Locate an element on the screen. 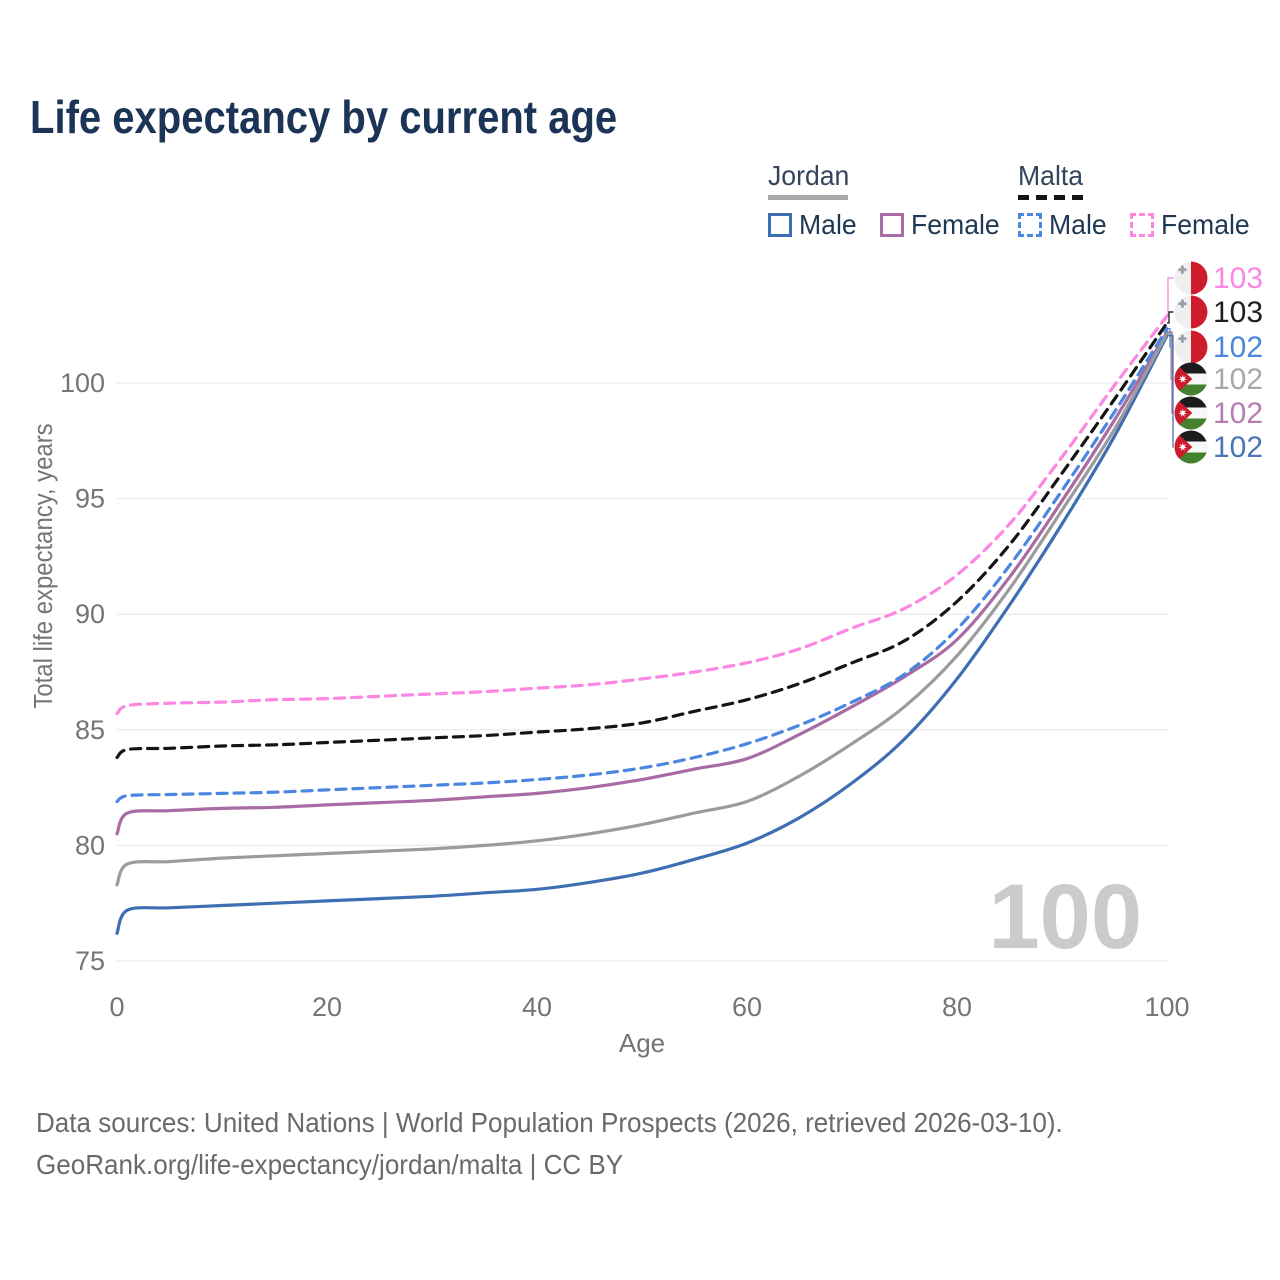 This screenshot has height=1280, width=1280. legend-group-jordan: Jordan Male Female is located at coordinates (896, 200).